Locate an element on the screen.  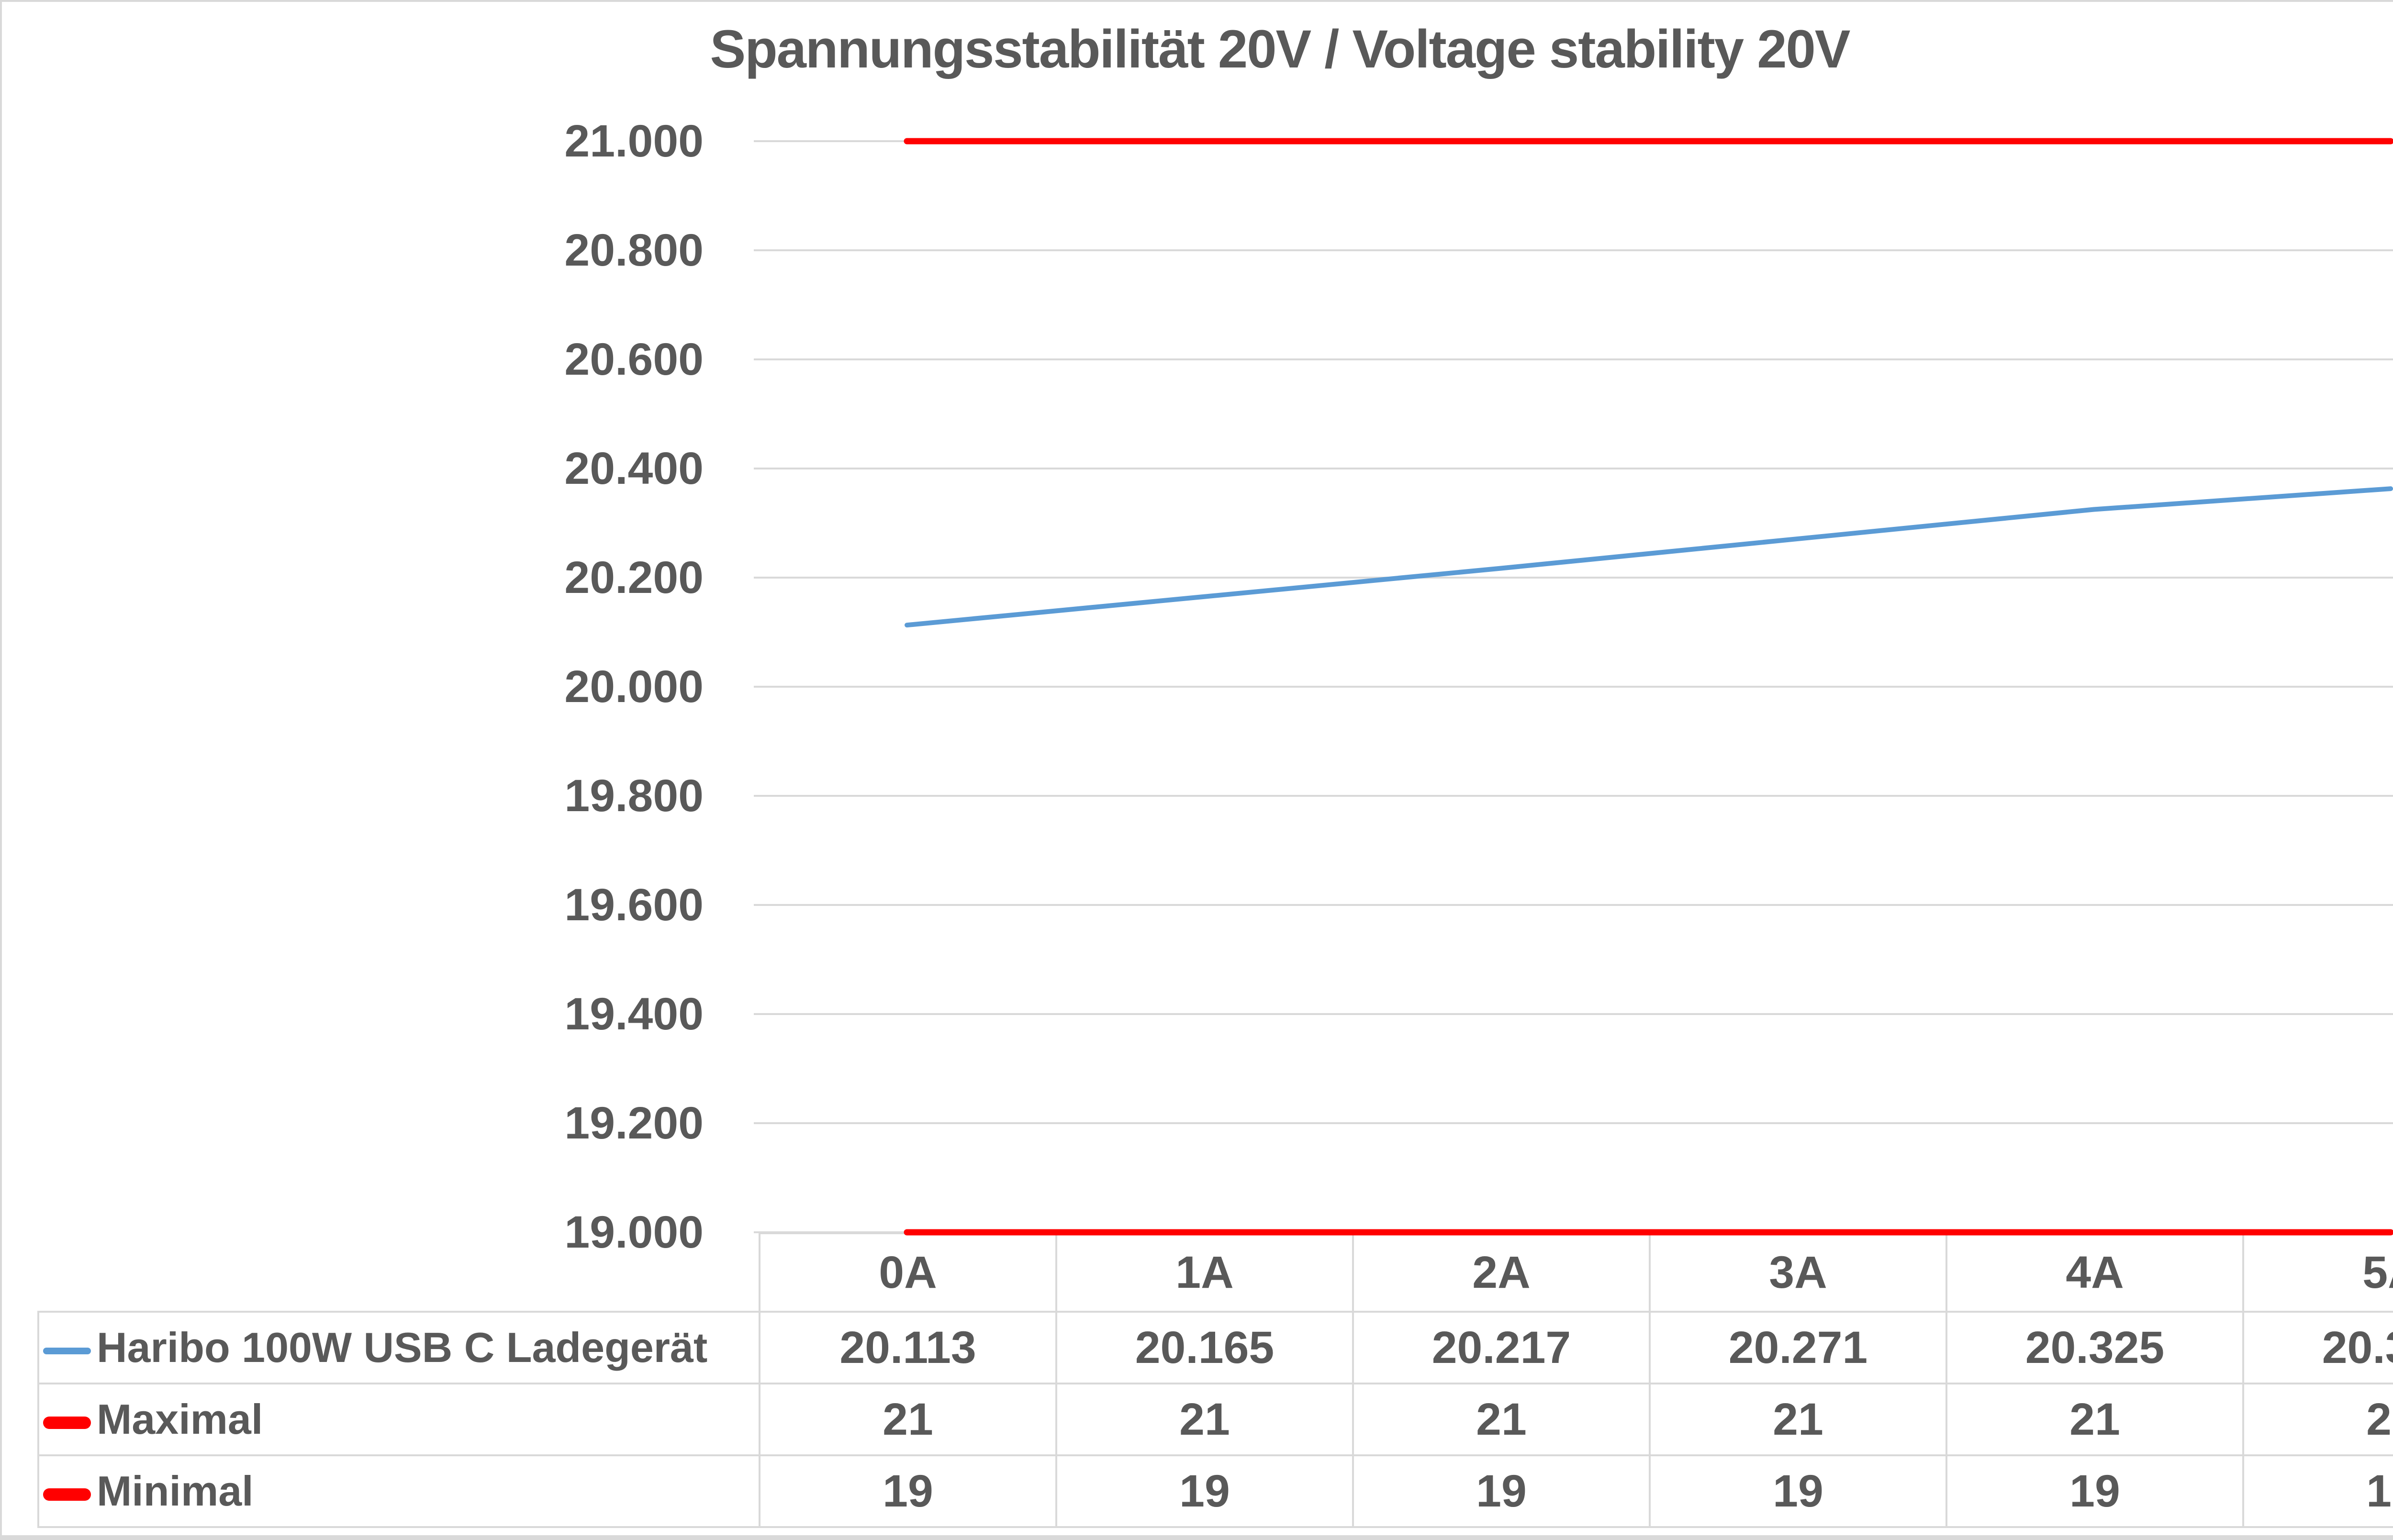
y-axis-tick-label: 19.800 is located at coordinates (634, 796).